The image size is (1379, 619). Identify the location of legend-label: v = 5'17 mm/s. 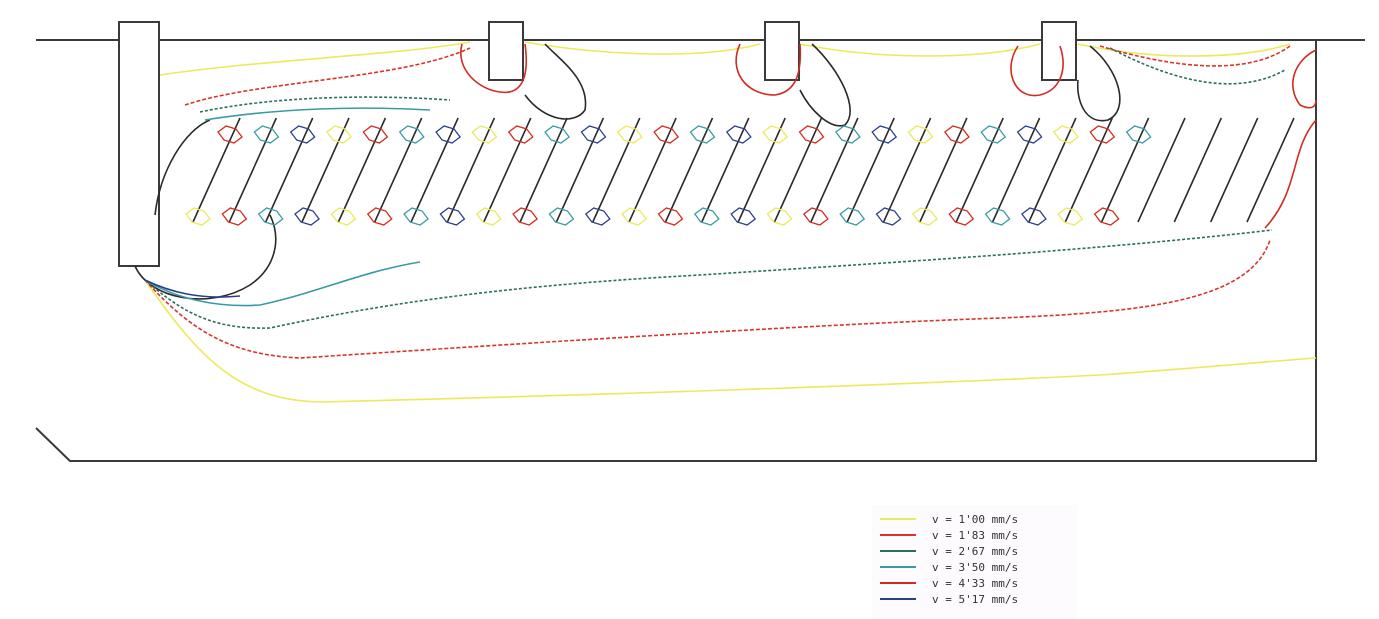
(975, 599).